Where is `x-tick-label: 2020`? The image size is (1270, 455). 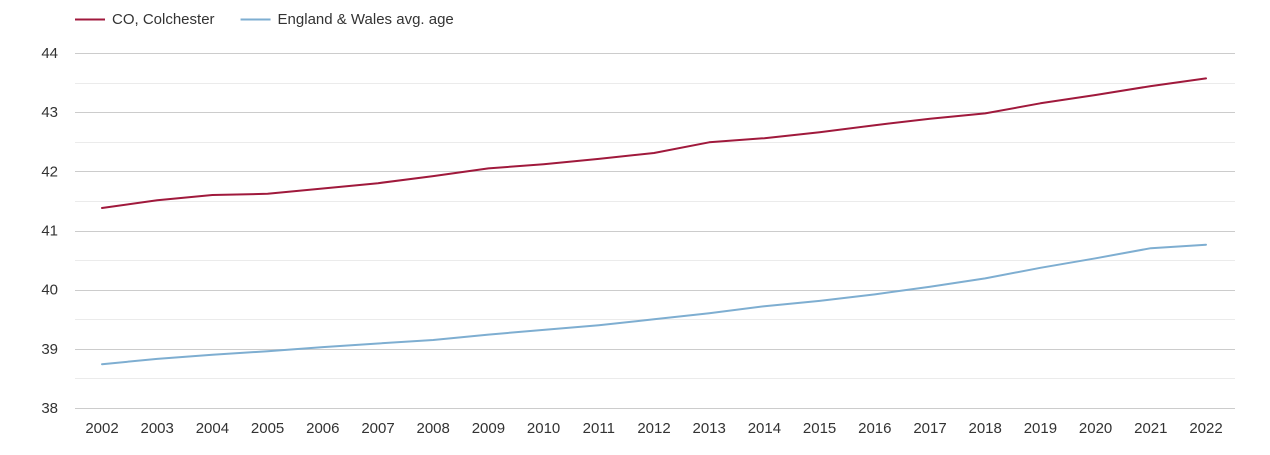
x-tick-label: 2020 is located at coordinates (1095, 428).